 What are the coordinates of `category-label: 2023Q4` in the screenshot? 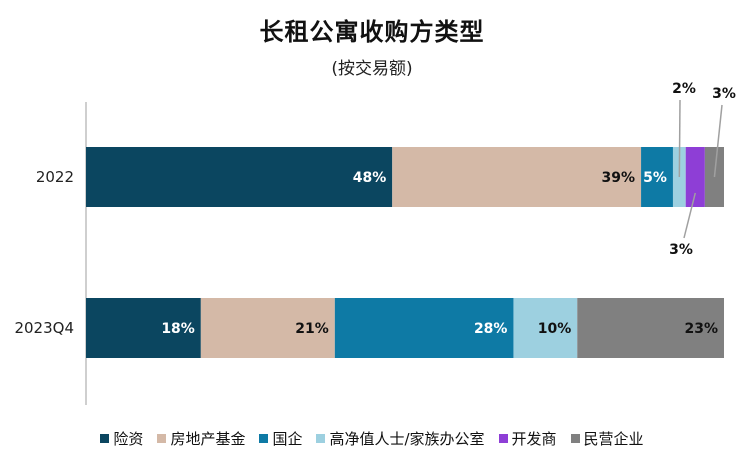 It's located at (44, 328).